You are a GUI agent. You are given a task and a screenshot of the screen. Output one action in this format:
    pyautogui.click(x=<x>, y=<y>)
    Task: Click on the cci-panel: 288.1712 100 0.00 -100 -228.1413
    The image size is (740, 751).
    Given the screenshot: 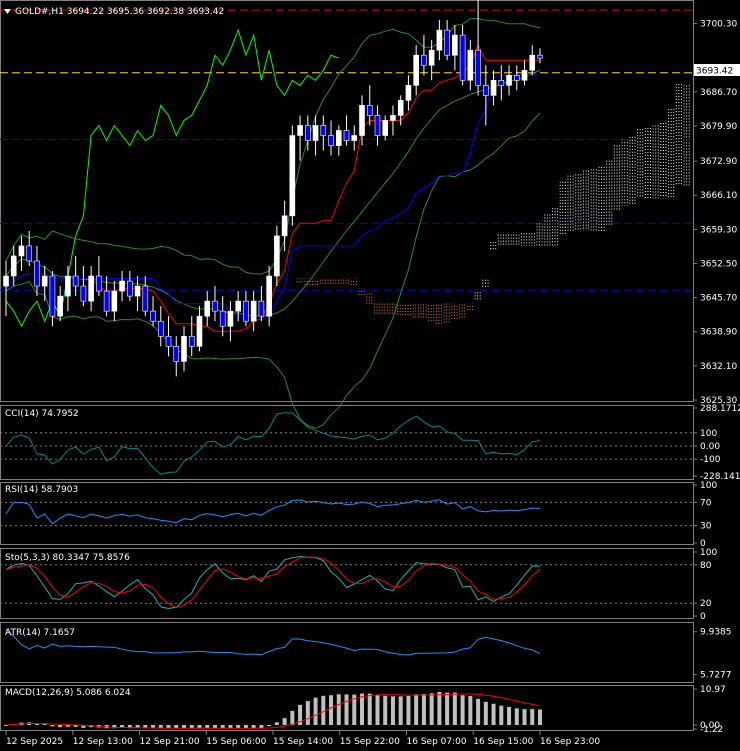 What is the action you would take?
    pyautogui.click(x=370, y=443)
    